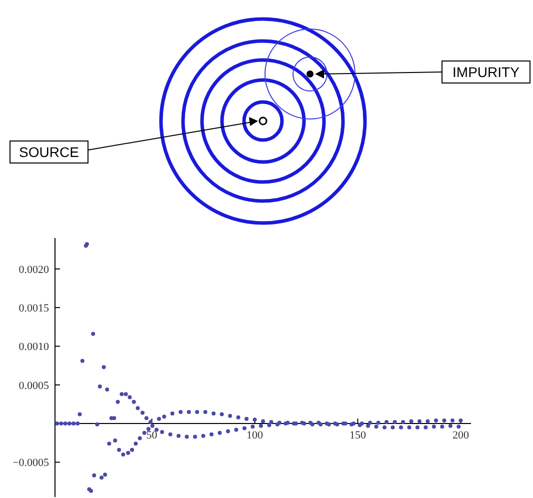 The height and width of the screenshot is (498, 533). I want to click on x-tick-label: 200, so click(461, 436).